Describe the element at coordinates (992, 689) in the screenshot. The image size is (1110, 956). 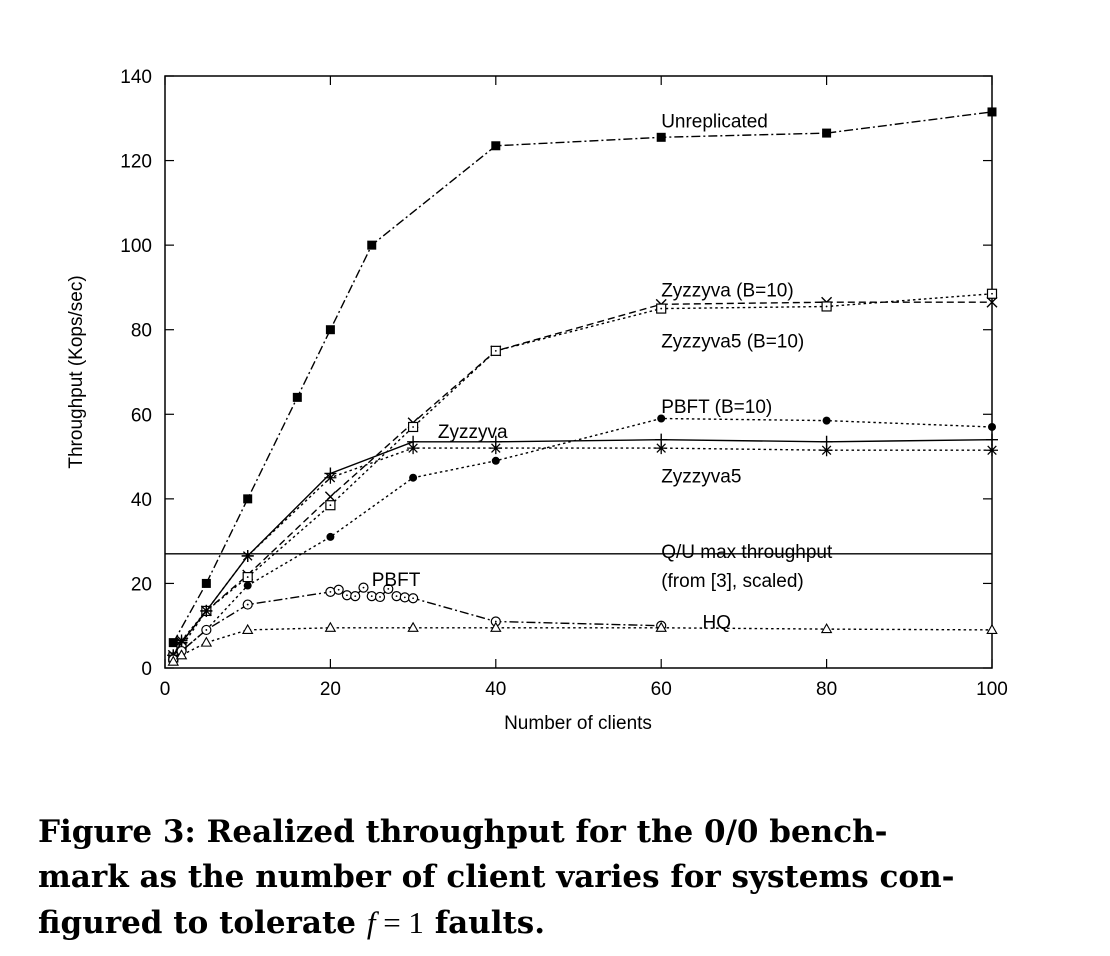
I see `x-tick-label: 100` at that location.